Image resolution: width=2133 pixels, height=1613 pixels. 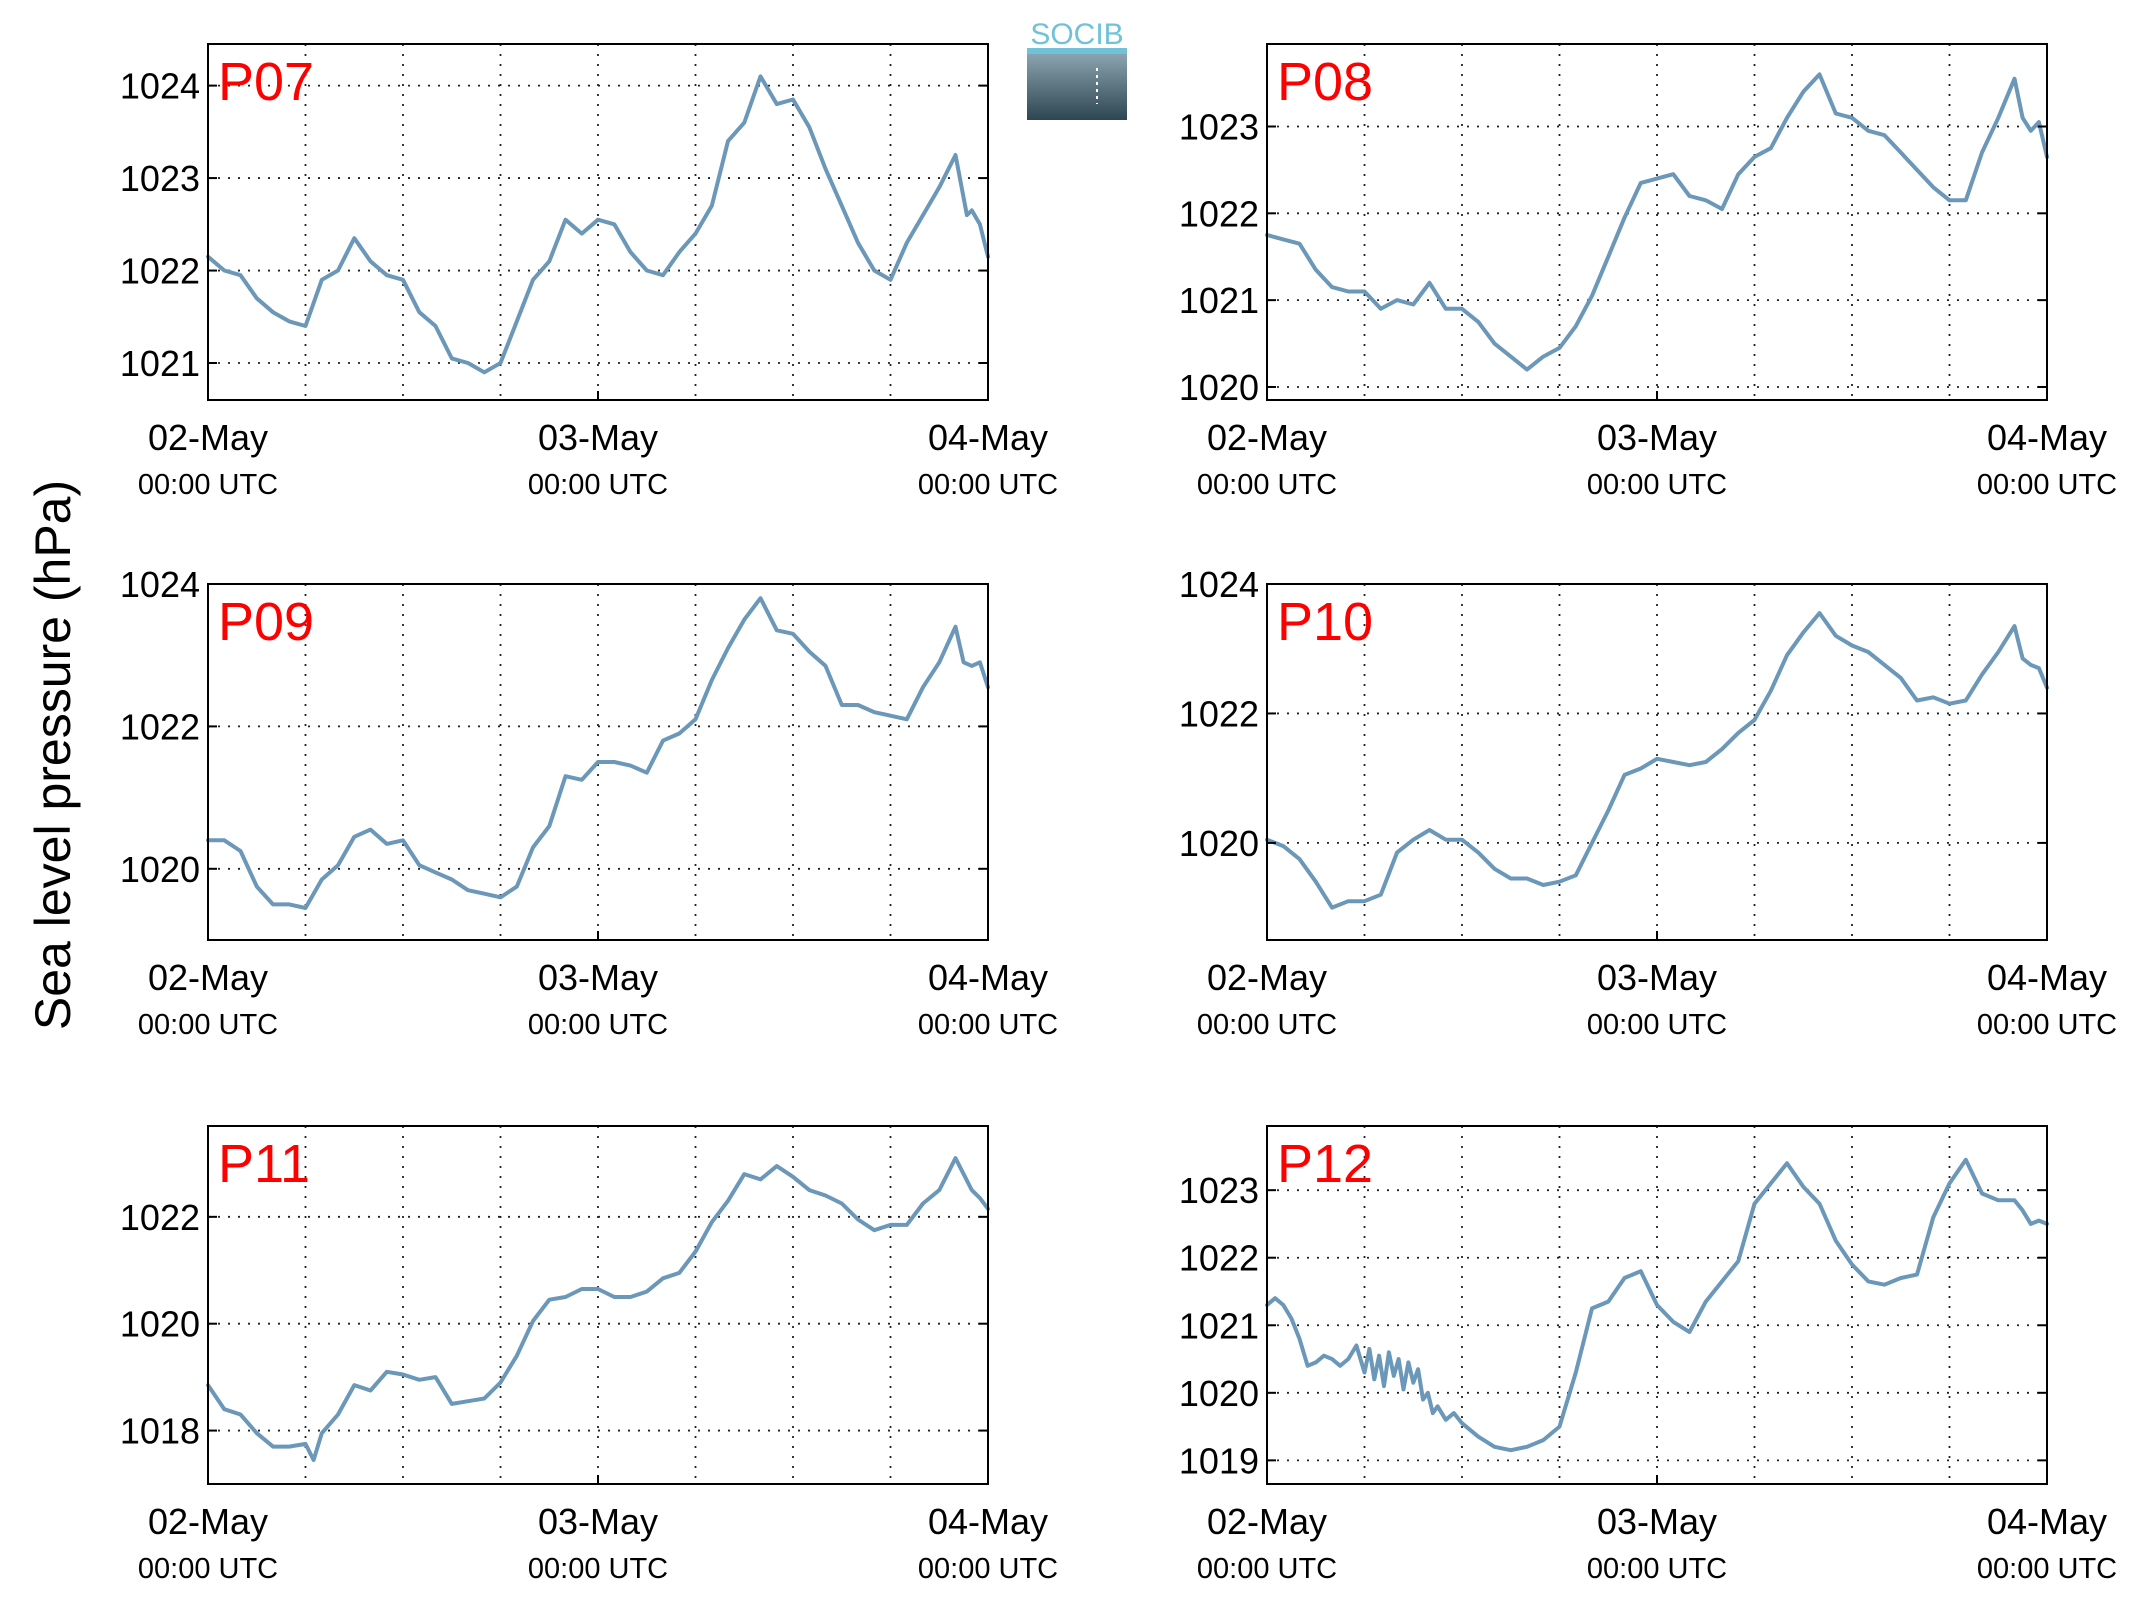 What do you see at coordinates (1325, 1164) in the screenshot?
I see `panel-label: P12` at bounding box center [1325, 1164].